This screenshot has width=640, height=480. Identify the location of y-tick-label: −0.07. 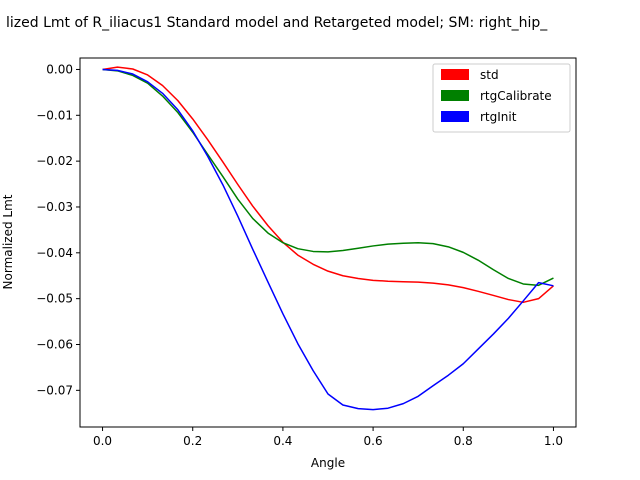
(54, 390).